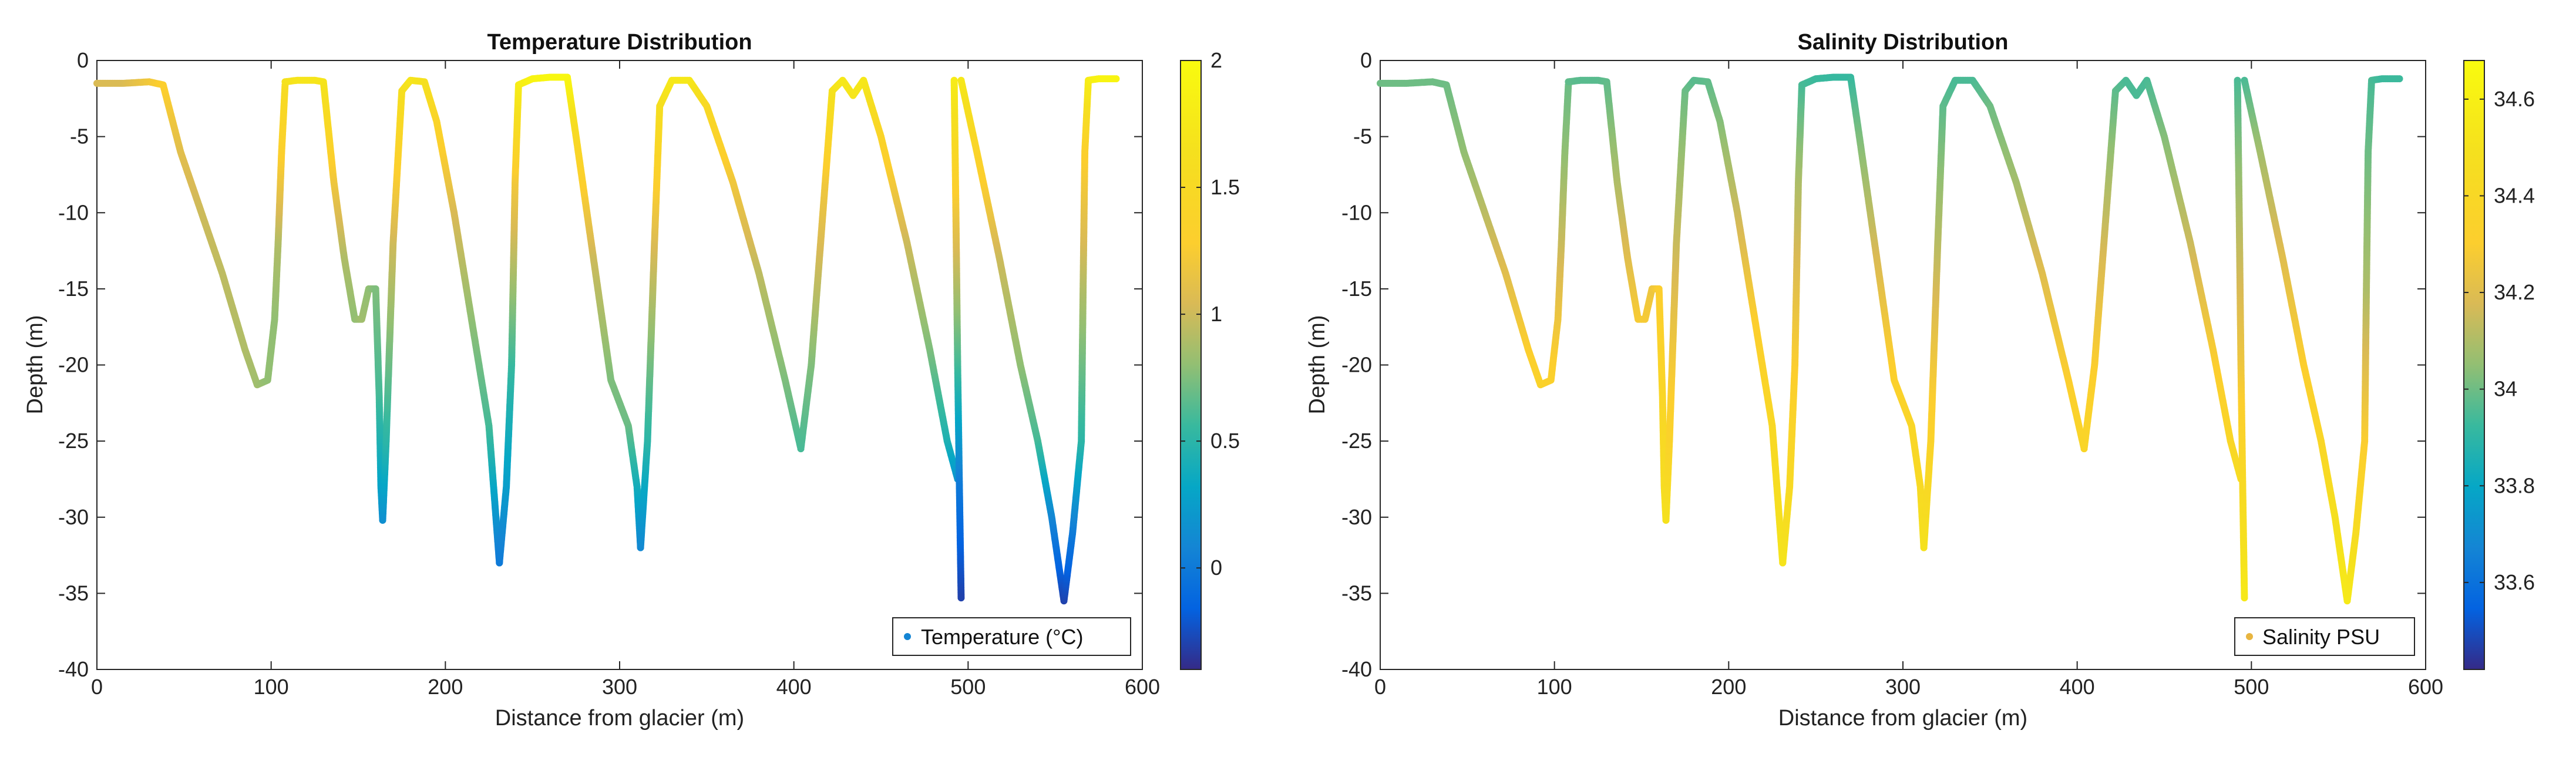 The height and width of the screenshot is (764, 2576). I want to click on temperature-ylabel: Depth (m), so click(35, 365).